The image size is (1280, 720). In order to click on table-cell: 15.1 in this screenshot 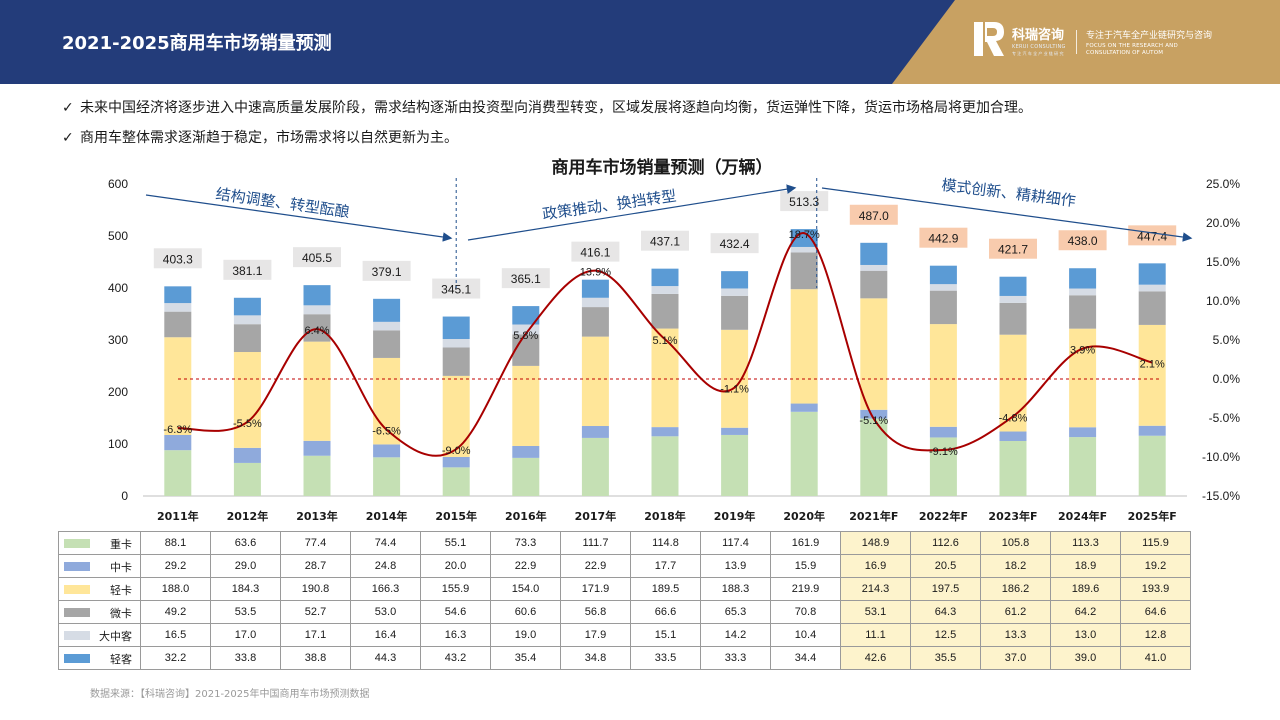, I will do `click(665, 635)`.